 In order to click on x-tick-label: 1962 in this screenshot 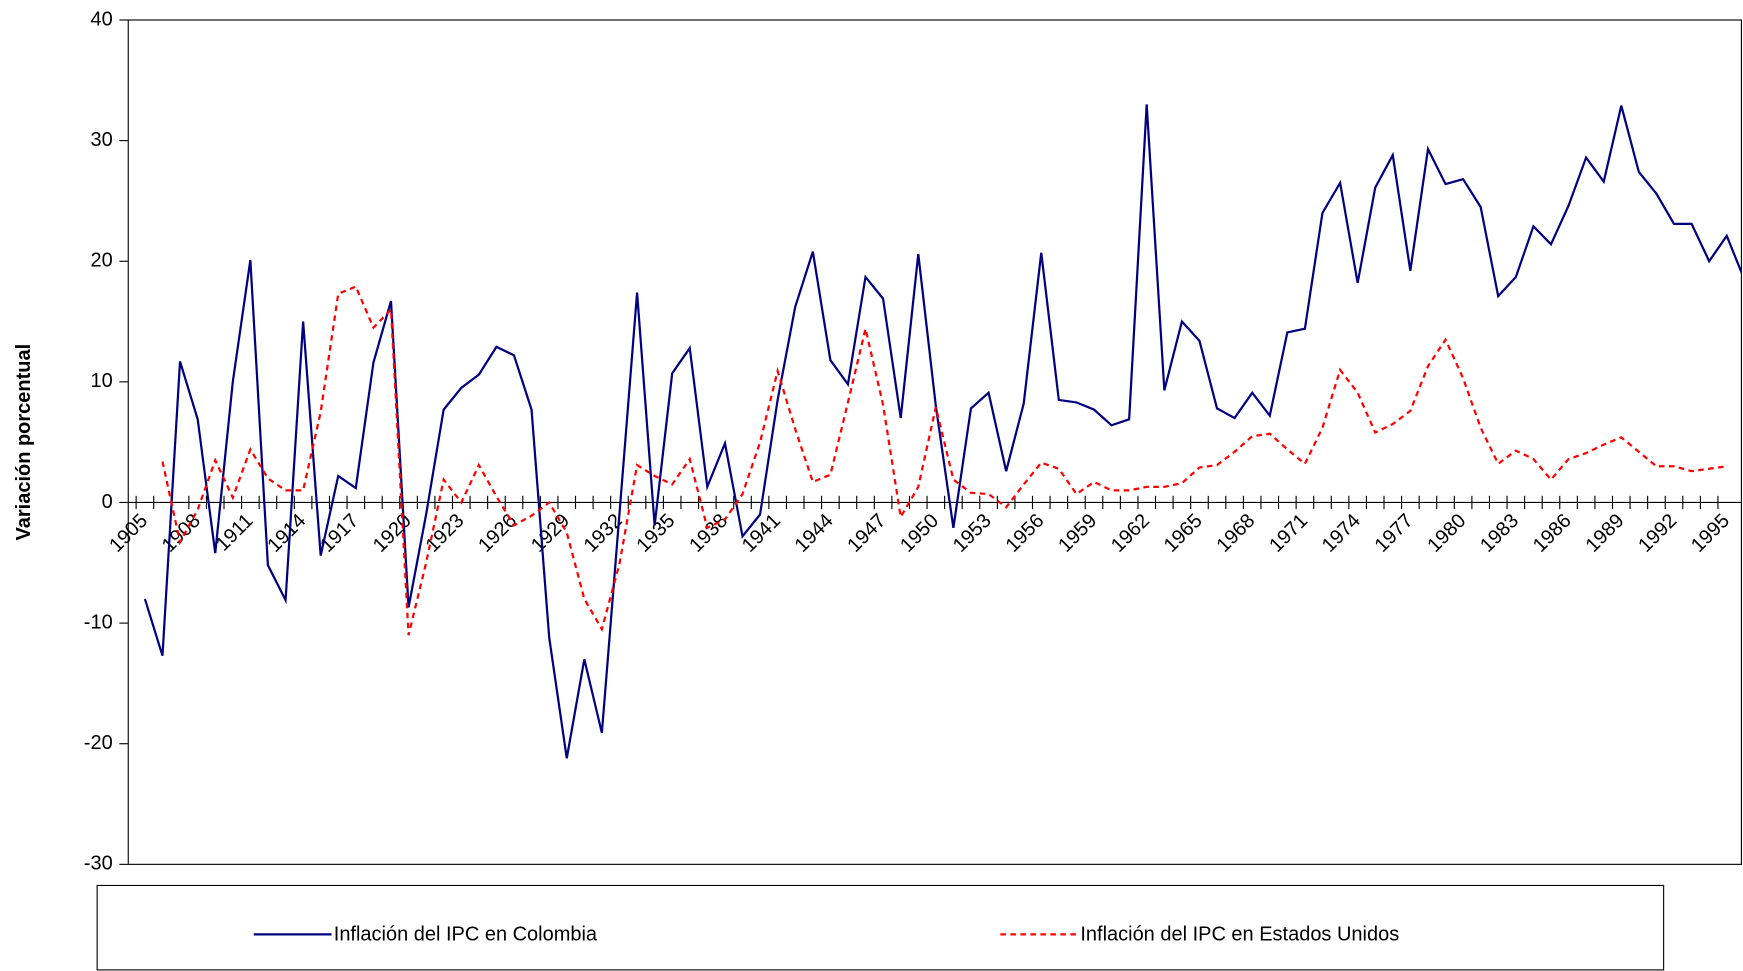, I will do `click(1130, 533)`.